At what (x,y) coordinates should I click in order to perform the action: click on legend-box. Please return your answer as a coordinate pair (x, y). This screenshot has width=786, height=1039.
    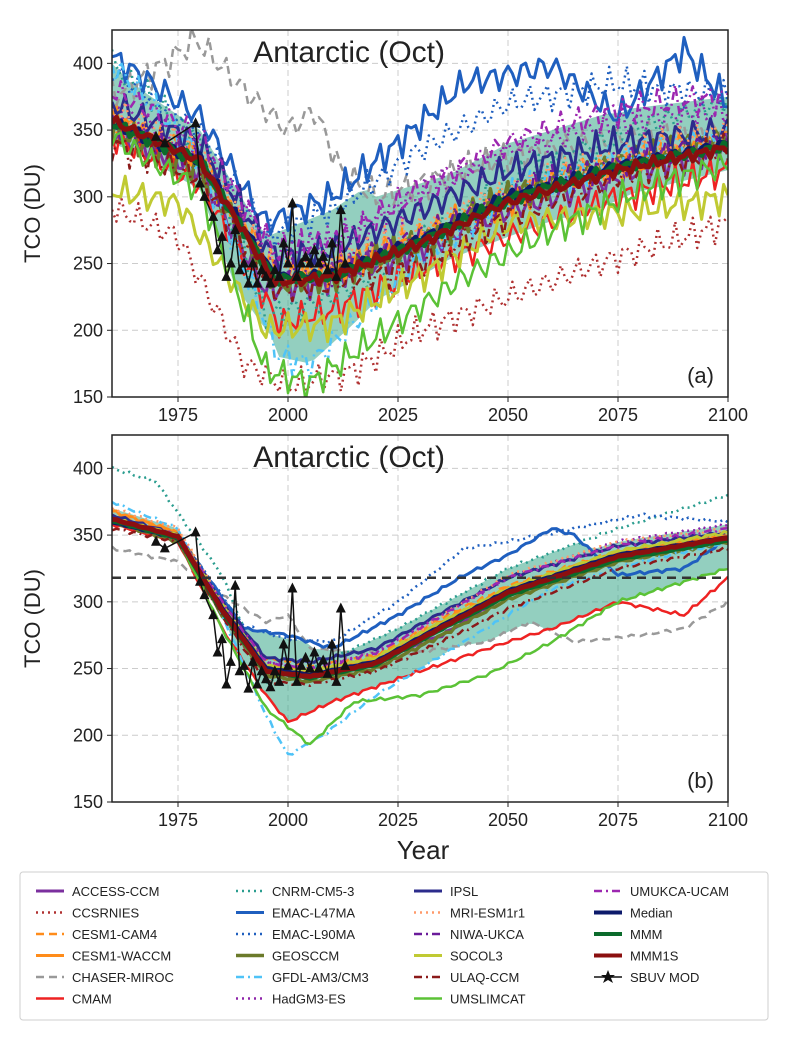
    Looking at the image, I should click on (394, 946).